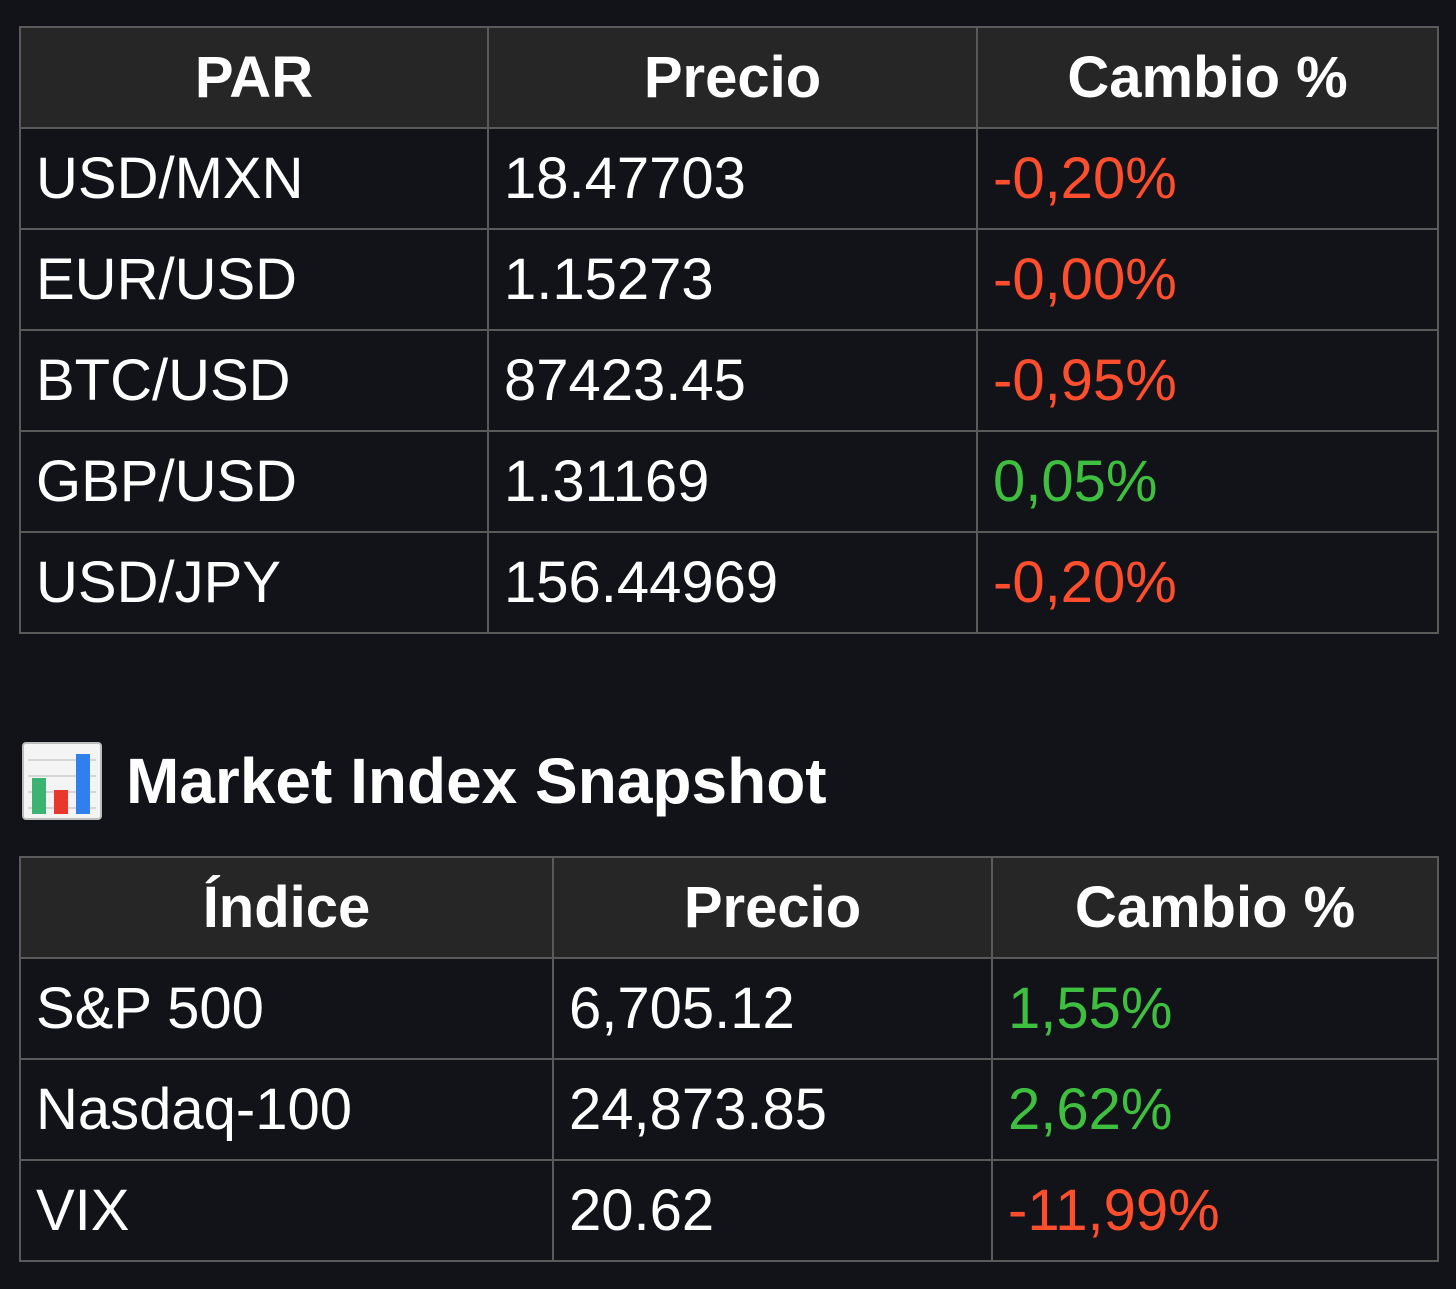 The height and width of the screenshot is (1289, 1456). What do you see at coordinates (62, 781) in the screenshot?
I see `bar-chart-icon` at bounding box center [62, 781].